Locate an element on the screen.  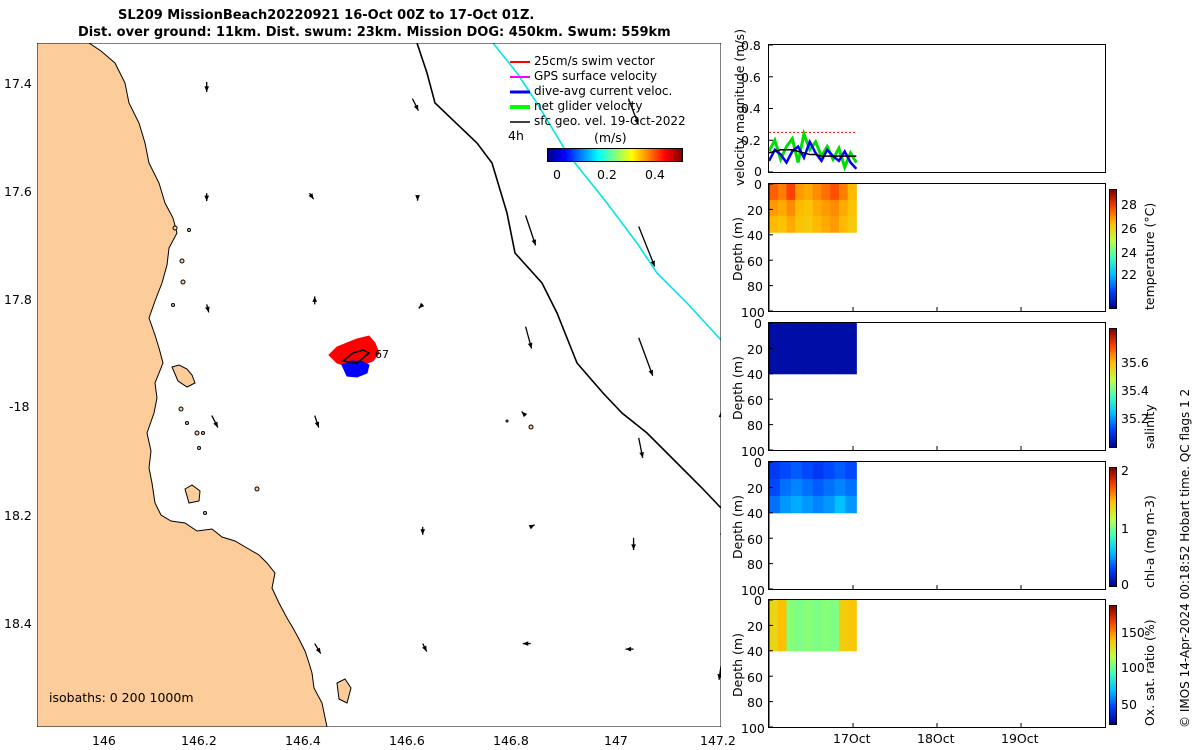
isobath-1000m is located at coordinates (606, 192).